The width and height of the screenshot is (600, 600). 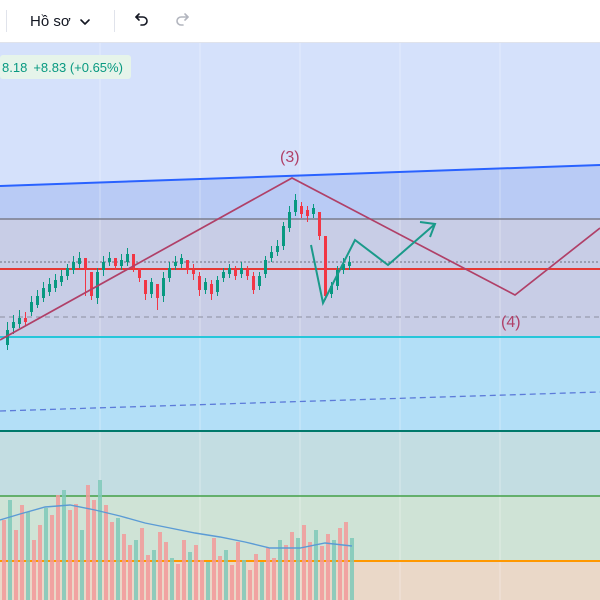 I want to click on candlesticks, so click(x=178, y=272).